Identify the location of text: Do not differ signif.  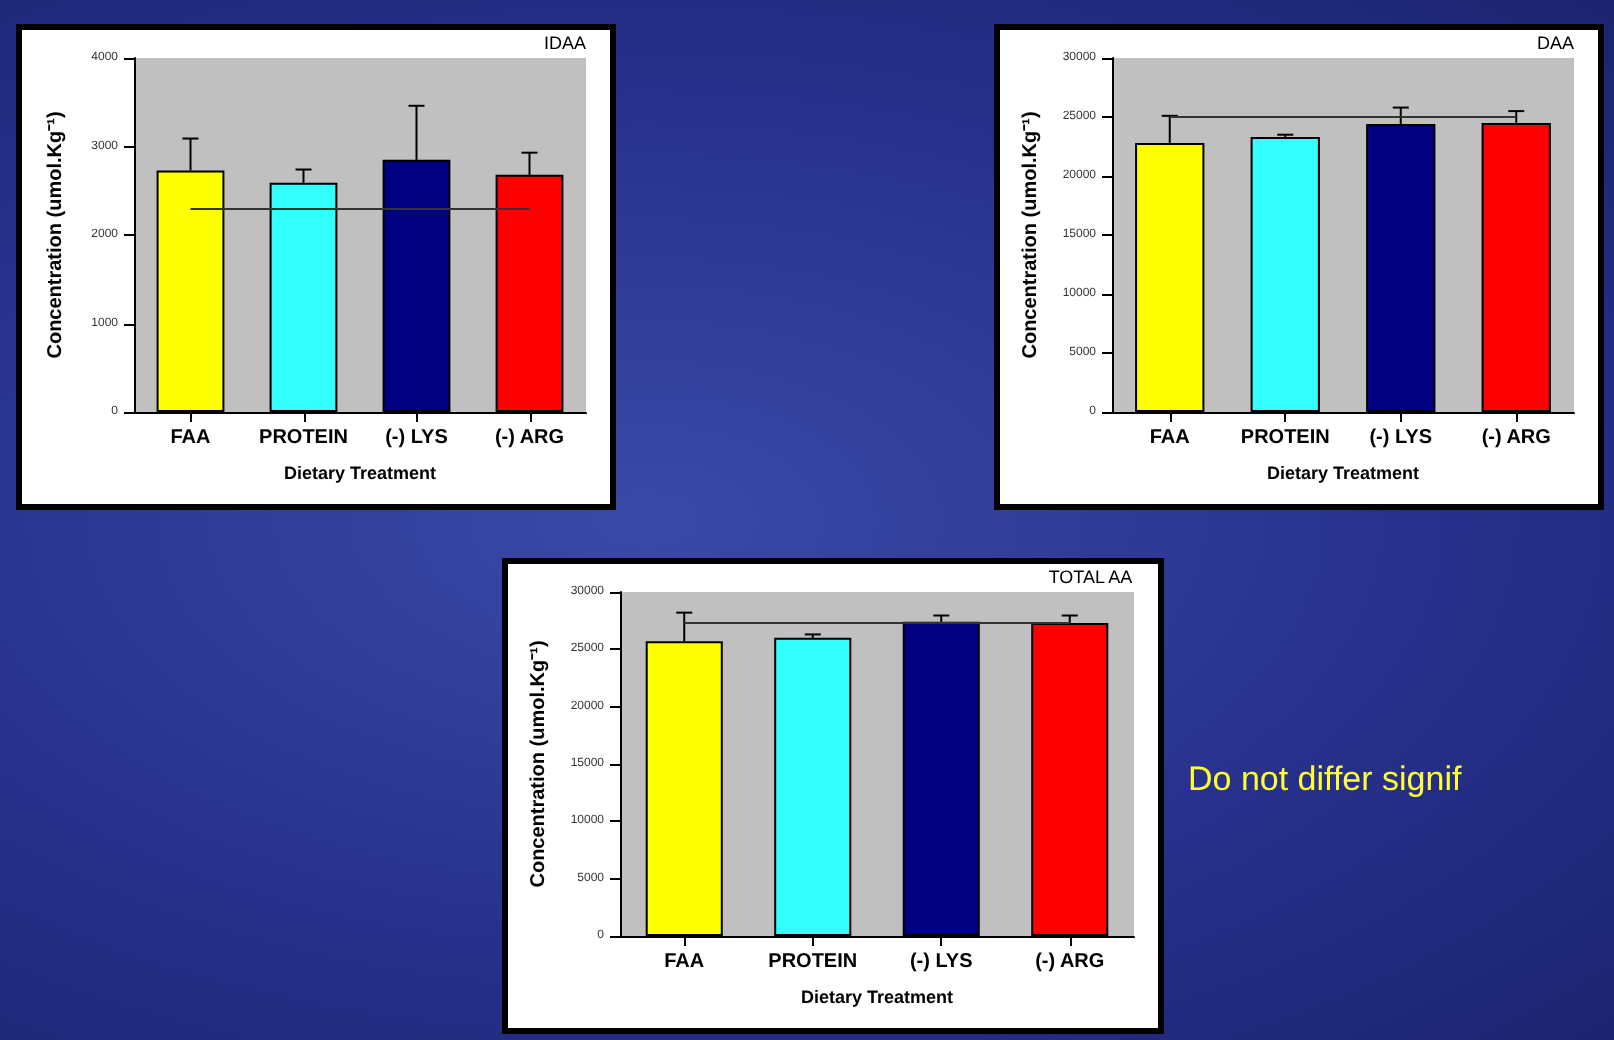
(1325, 780).